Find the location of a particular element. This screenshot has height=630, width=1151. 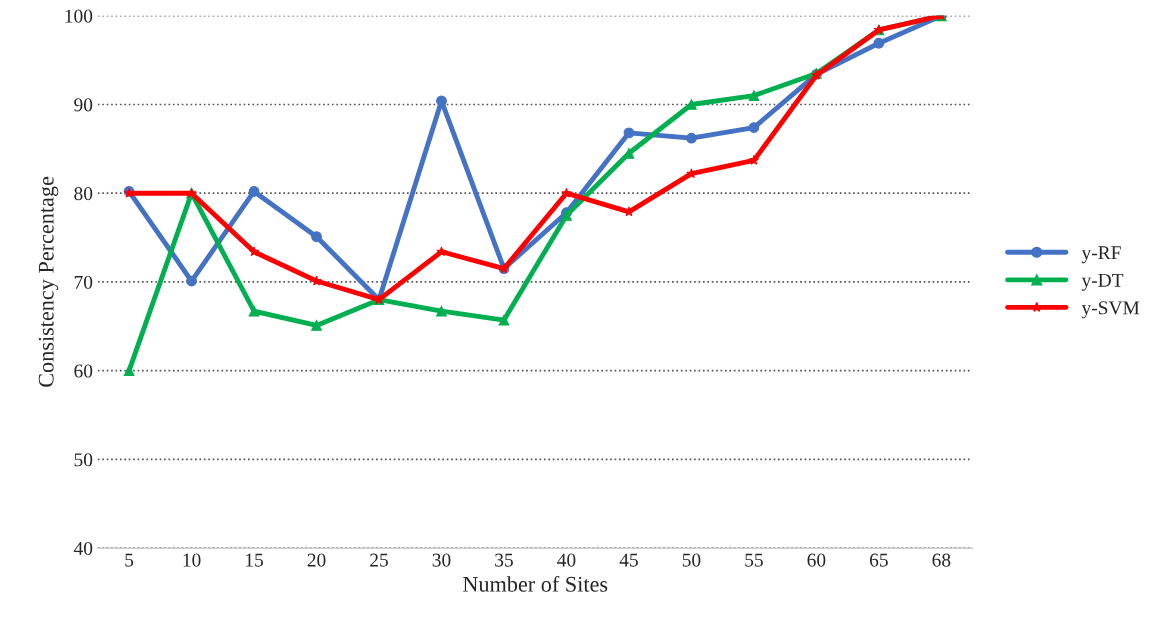

x-tick-label: 25 is located at coordinates (379, 560).